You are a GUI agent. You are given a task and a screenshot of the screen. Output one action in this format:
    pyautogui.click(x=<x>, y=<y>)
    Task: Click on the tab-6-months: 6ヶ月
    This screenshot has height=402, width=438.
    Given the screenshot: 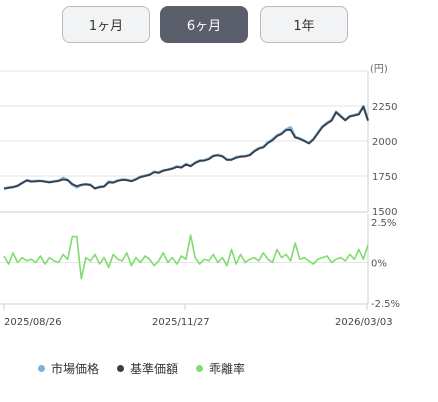 What is the action you would take?
    pyautogui.click(x=204, y=24)
    